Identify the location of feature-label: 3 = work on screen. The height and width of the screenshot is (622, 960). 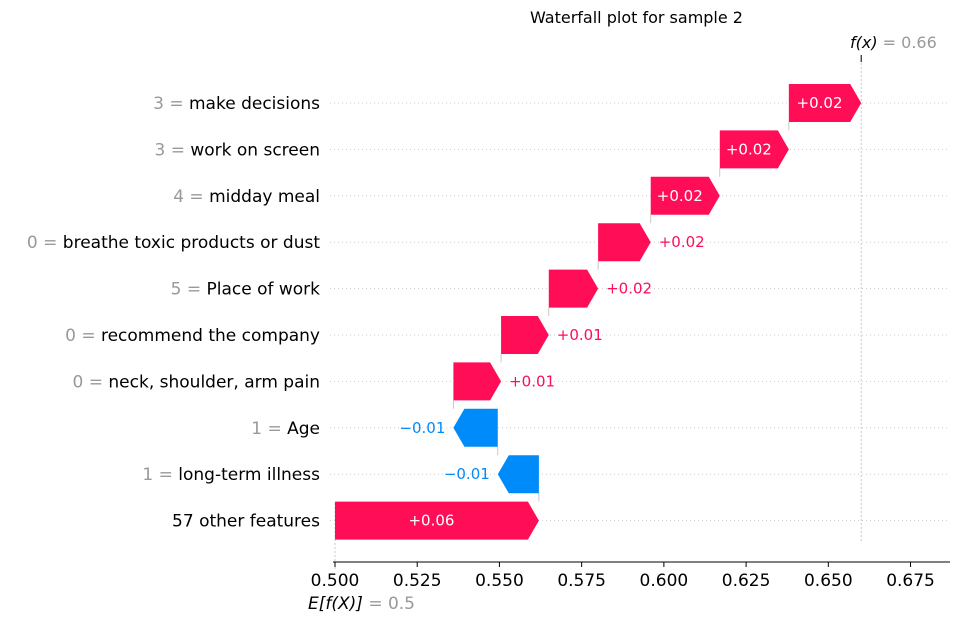
(237, 150).